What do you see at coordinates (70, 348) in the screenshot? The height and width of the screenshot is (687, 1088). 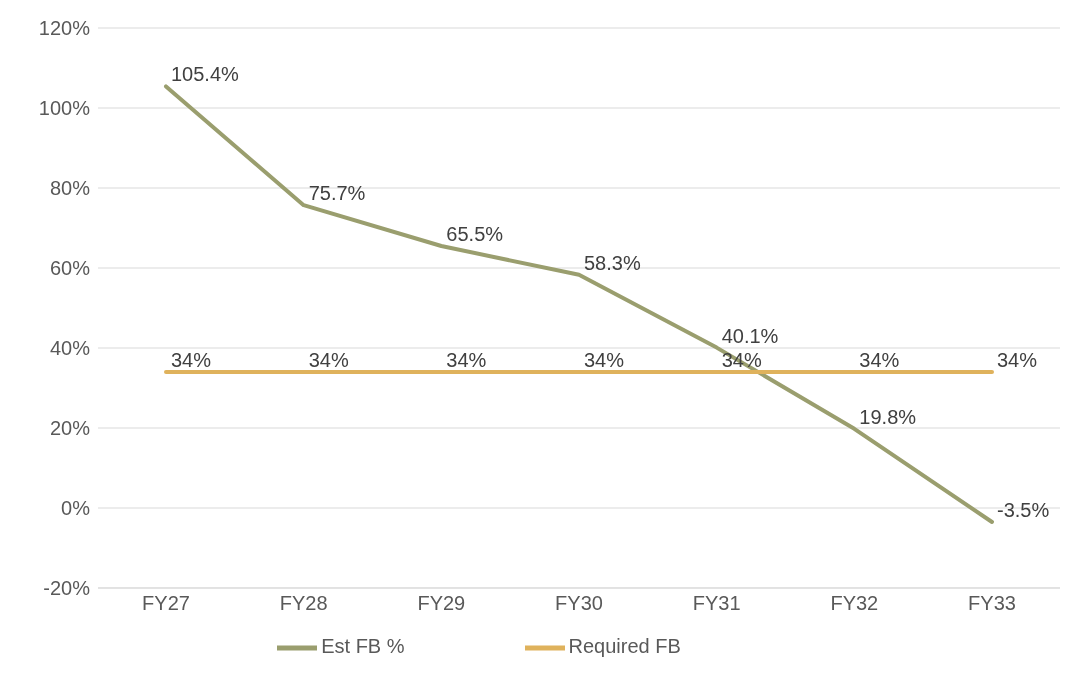 I see `y-tick-label: 40%` at bounding box center [70, 348].